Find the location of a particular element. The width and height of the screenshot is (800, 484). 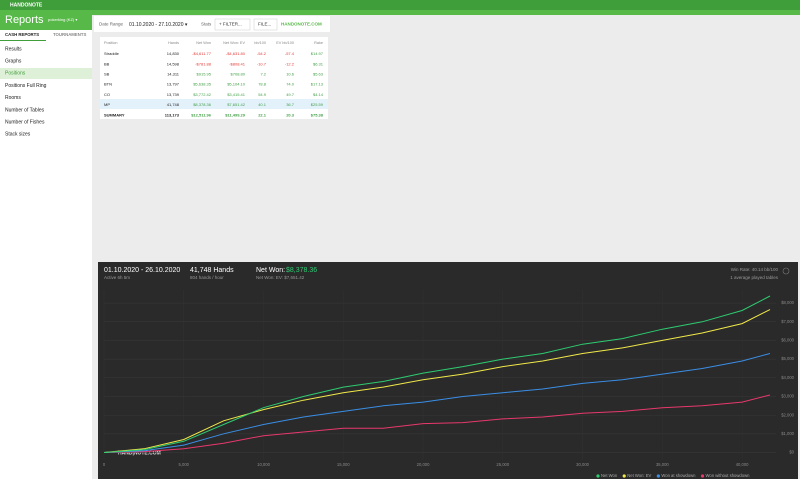

sidebar-item: Positions is located at coordinates (15, 74).